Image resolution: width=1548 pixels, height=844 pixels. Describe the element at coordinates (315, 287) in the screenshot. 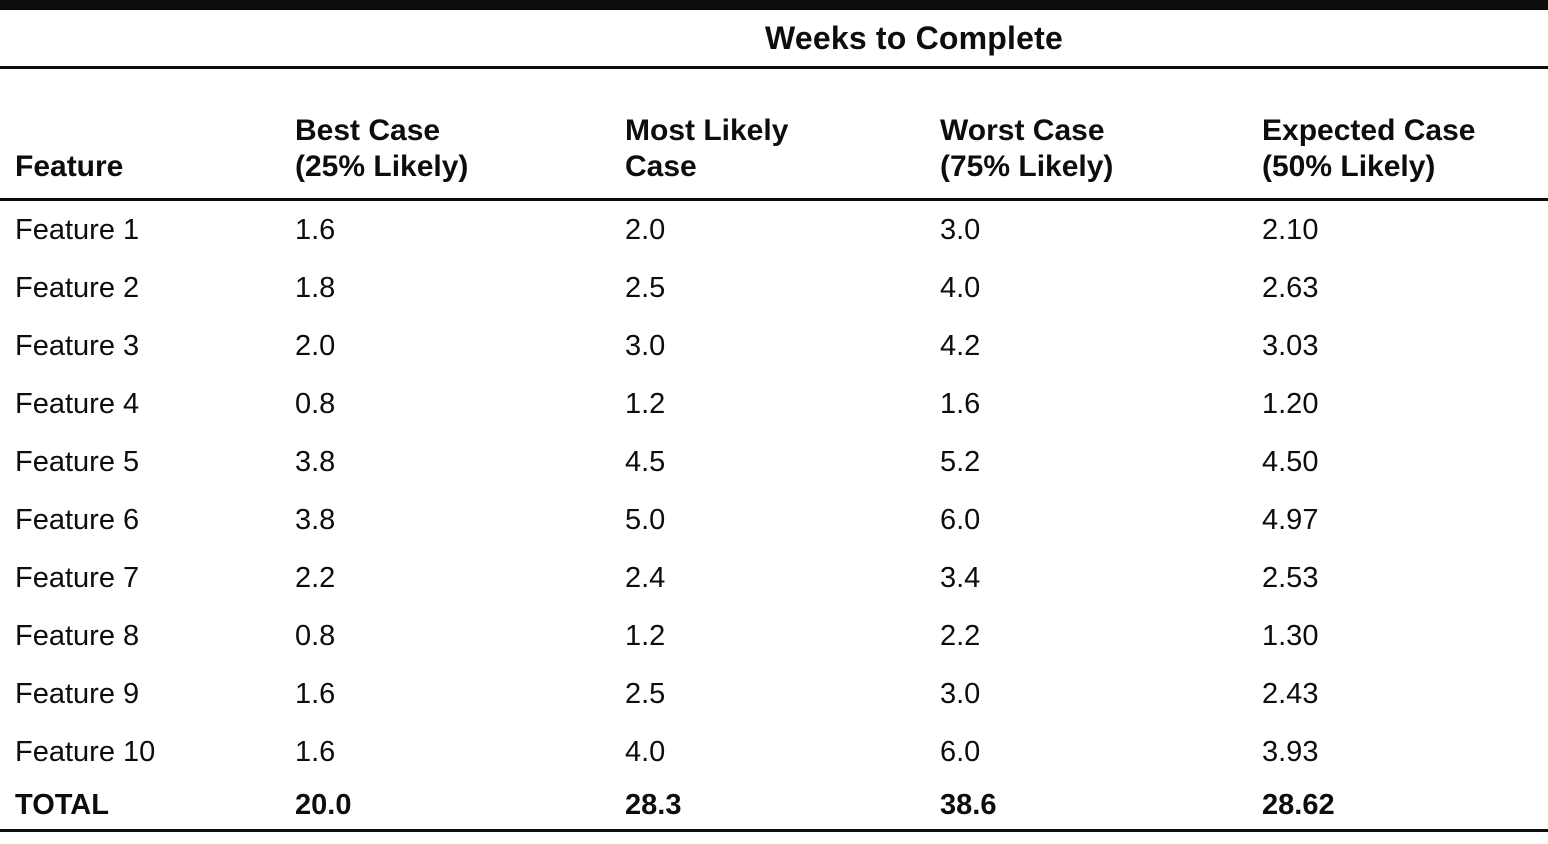

I see `value-cell: 1.8` at that location.